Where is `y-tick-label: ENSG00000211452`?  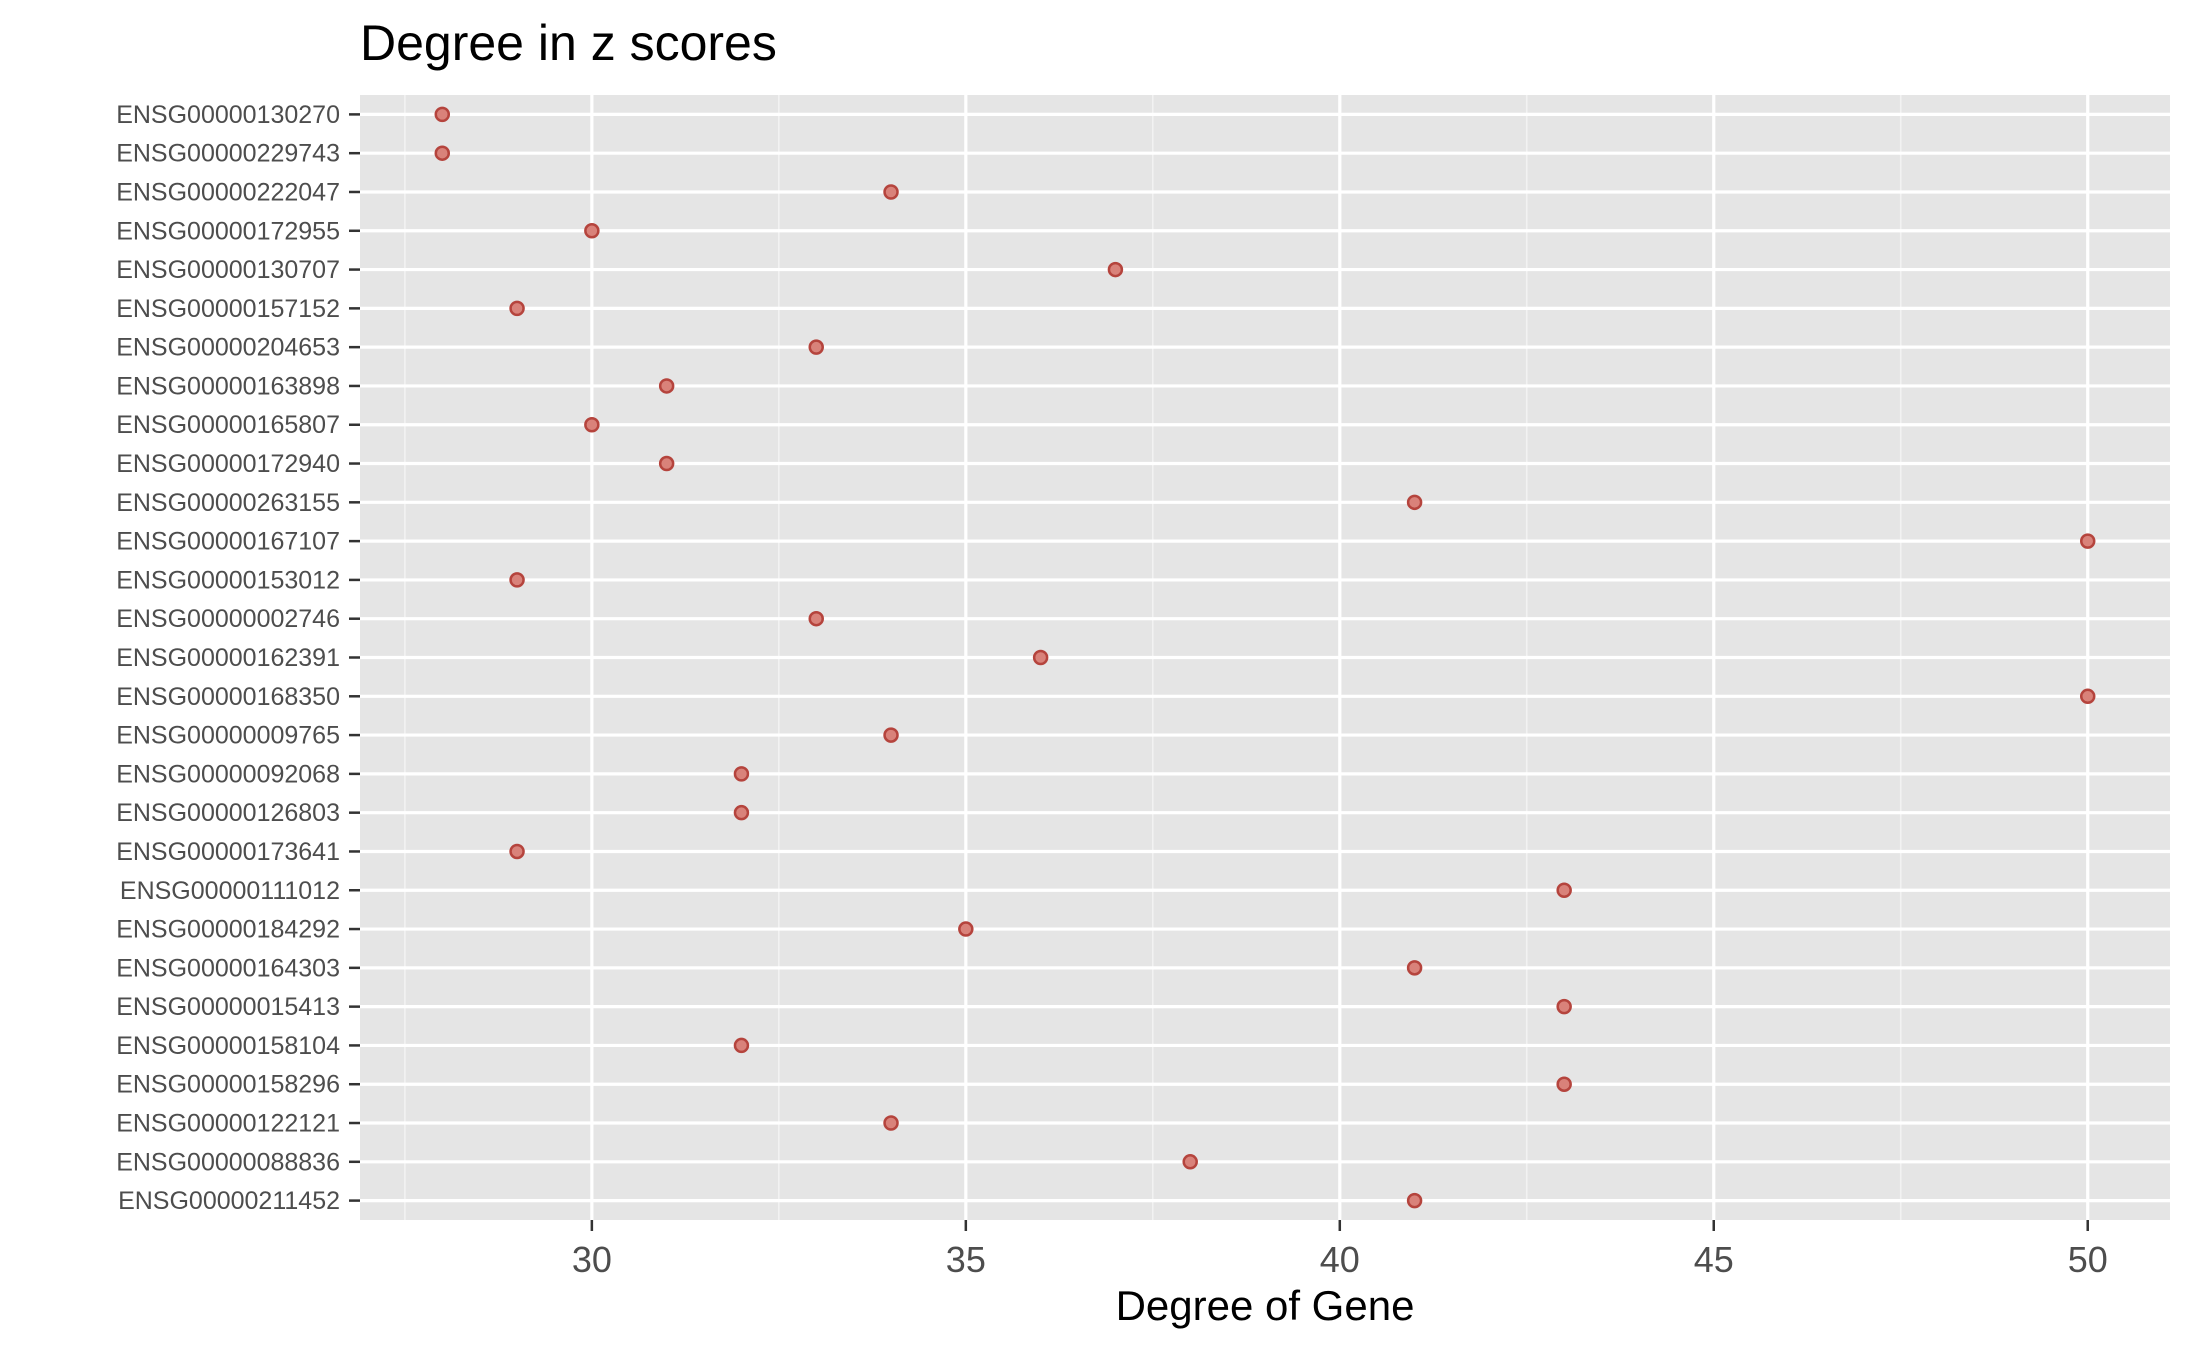 y-tick-label: ENSG00000211452 is located at coordinates (229, 1201).